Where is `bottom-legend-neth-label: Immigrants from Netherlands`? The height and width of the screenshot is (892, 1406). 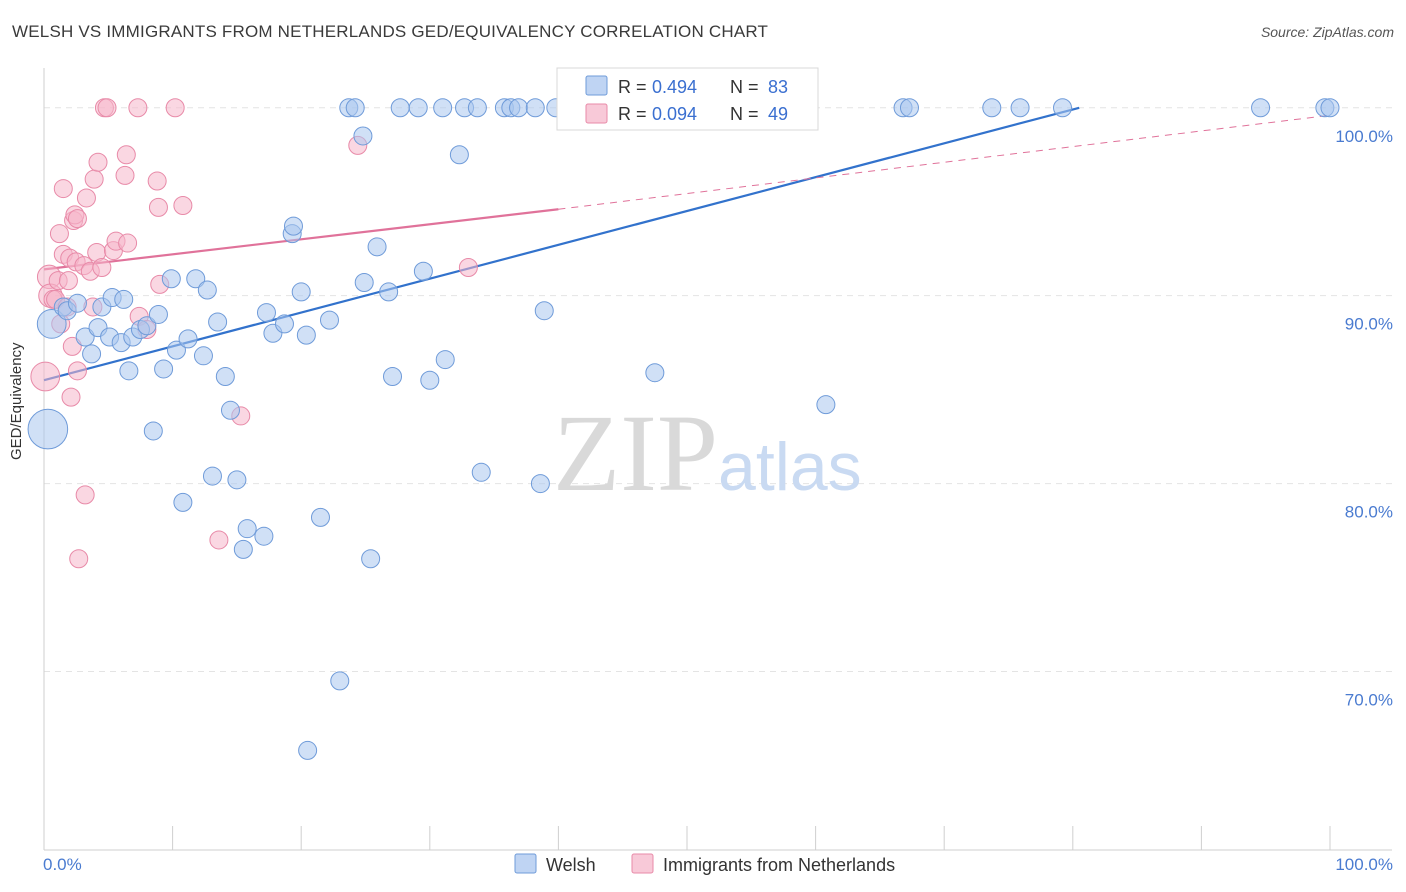 bottom-legend-neth-label: Immigrants from Netherlands is located at coordinates (779, 865).